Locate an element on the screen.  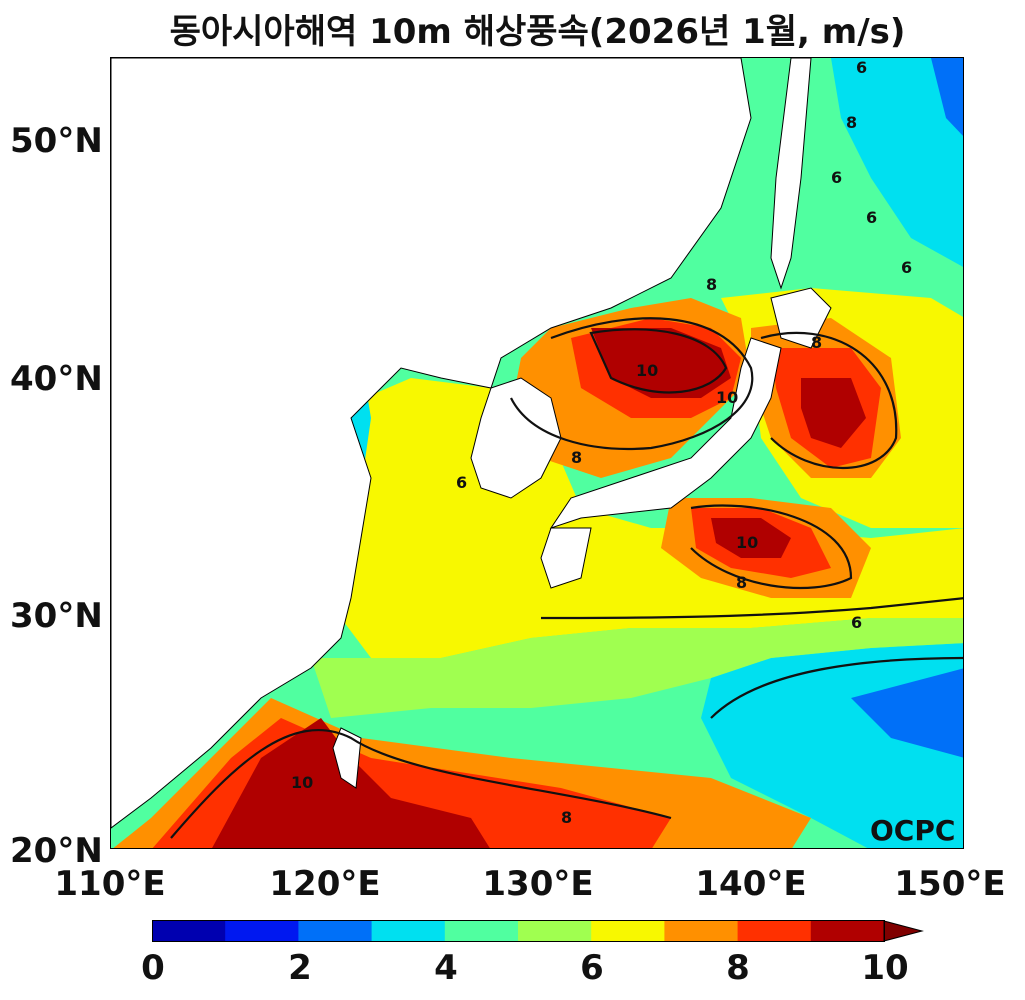
lat-tick-label: 40°N is located at coordinates (56, 379).